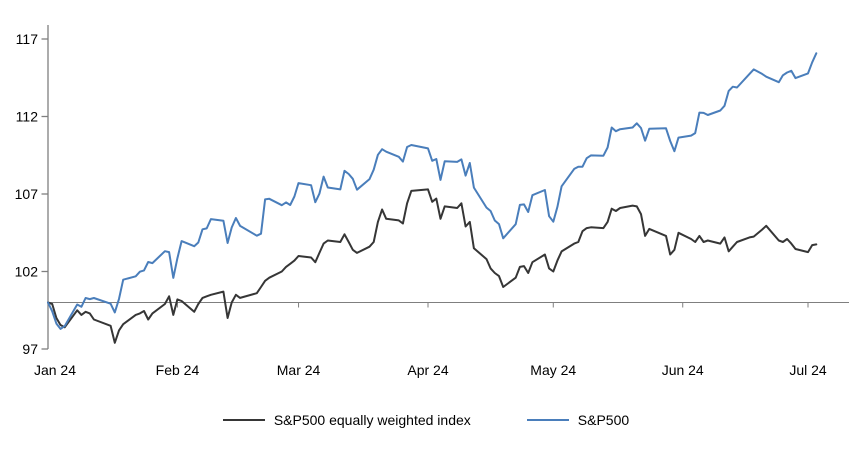 This screenshot has width=852, height=453. I want to click on legend-line-swatch-black, so click(243, 420).